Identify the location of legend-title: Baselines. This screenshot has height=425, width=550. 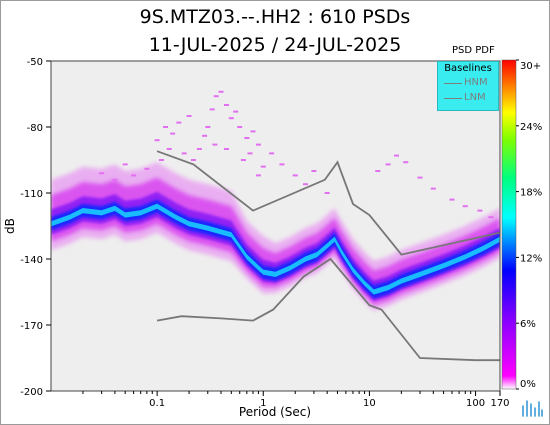
(468, 68).